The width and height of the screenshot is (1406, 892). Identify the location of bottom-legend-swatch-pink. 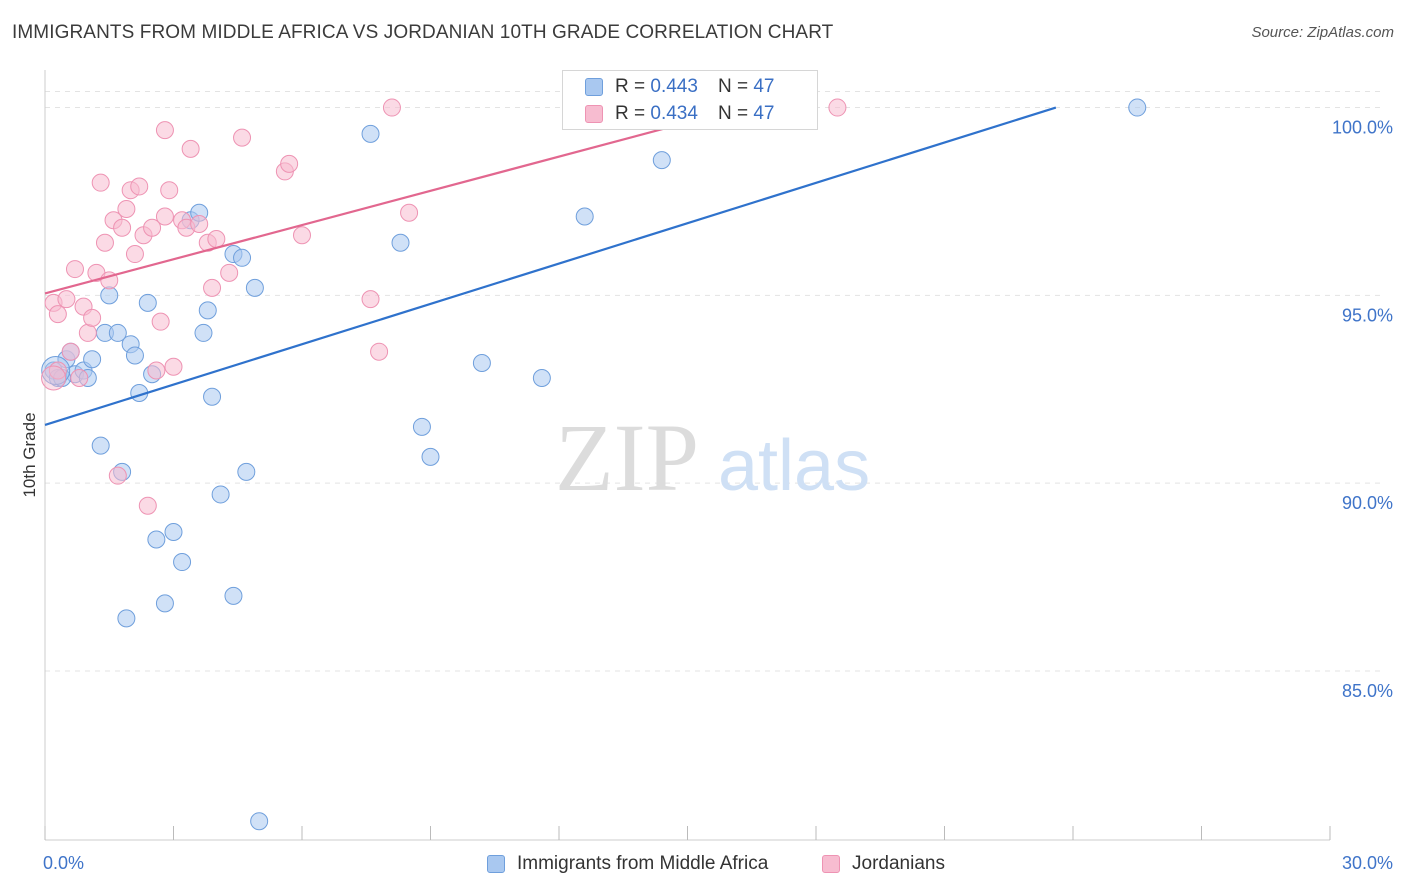
(831, 864).